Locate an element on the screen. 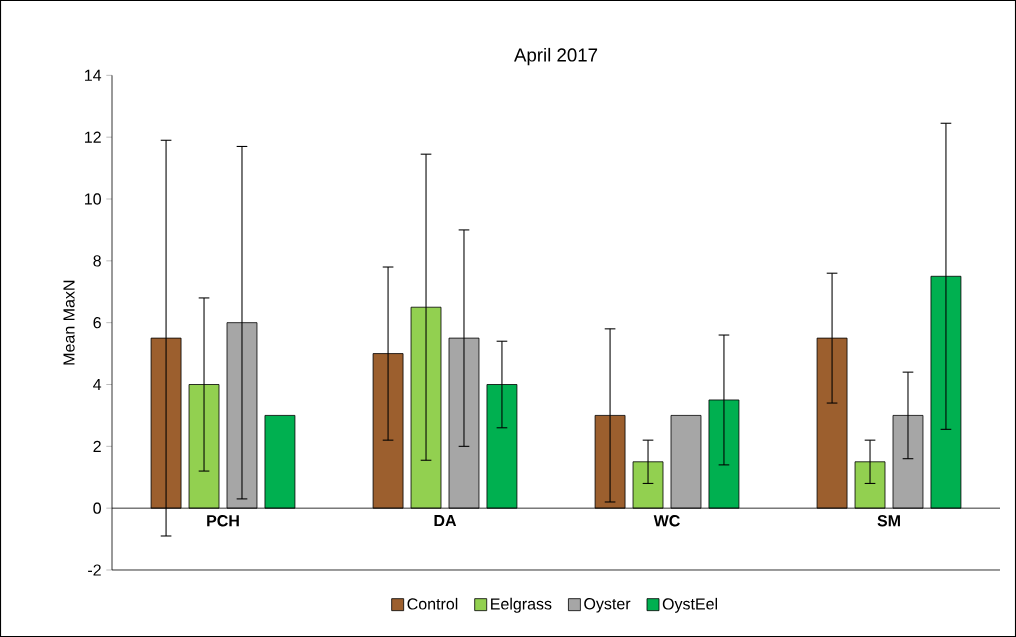  y-tick-label: 14 is located at coordinates (93, 75).